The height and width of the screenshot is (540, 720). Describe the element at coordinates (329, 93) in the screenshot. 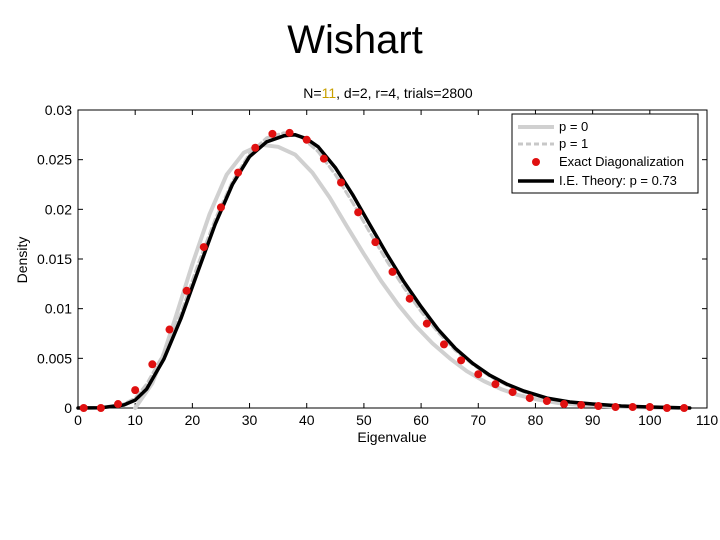

I see `chart-title-part-2: 11` at that location.